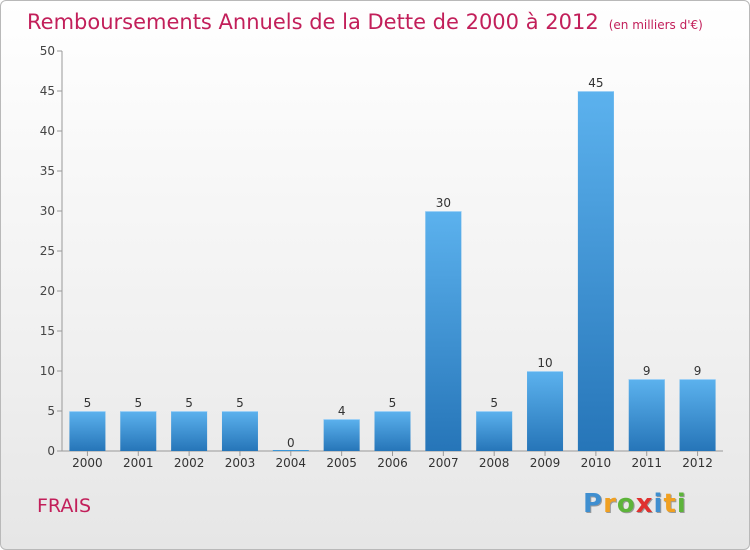 The image size is (750, 550). Describe the element at coordinates (47, 91) in the screenshot. I see `y-tick-label: 45` at that location.